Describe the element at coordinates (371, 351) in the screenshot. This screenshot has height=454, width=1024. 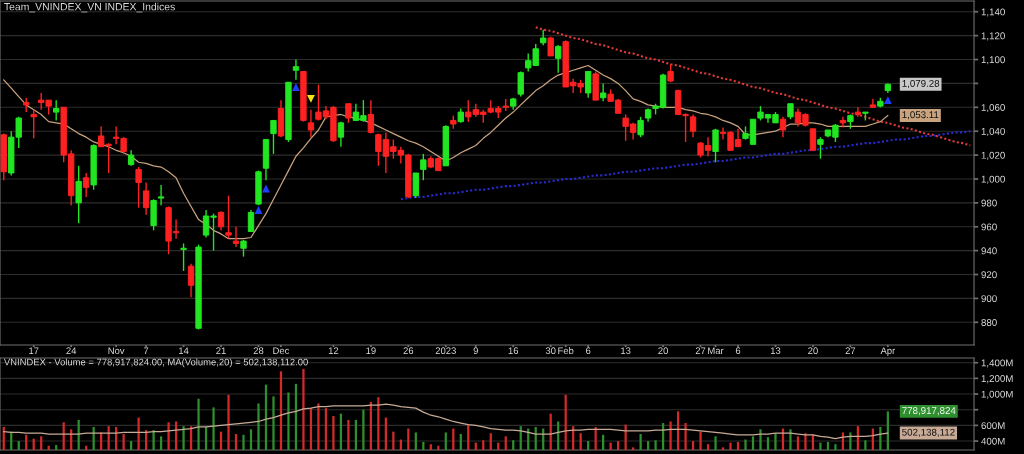
I see `x-tick-label: 19` at that location.